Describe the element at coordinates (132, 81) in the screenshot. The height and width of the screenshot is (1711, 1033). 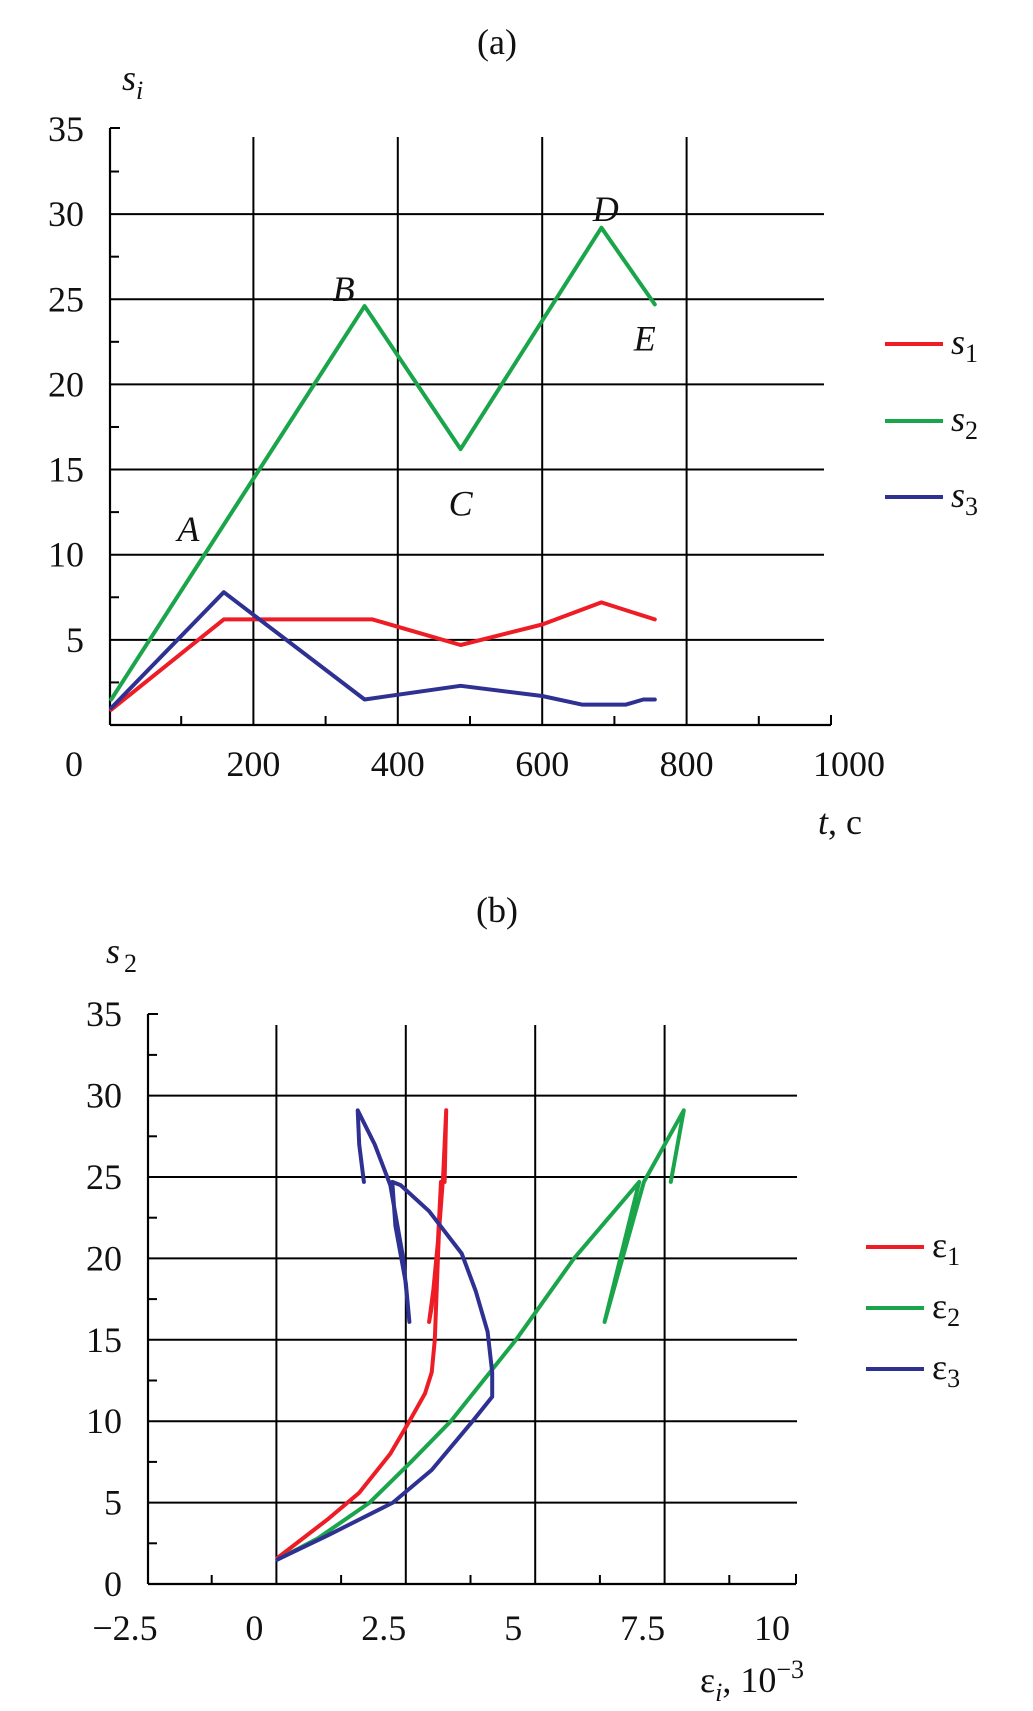
I see `chart-a-y-axis-label: si` at that location.